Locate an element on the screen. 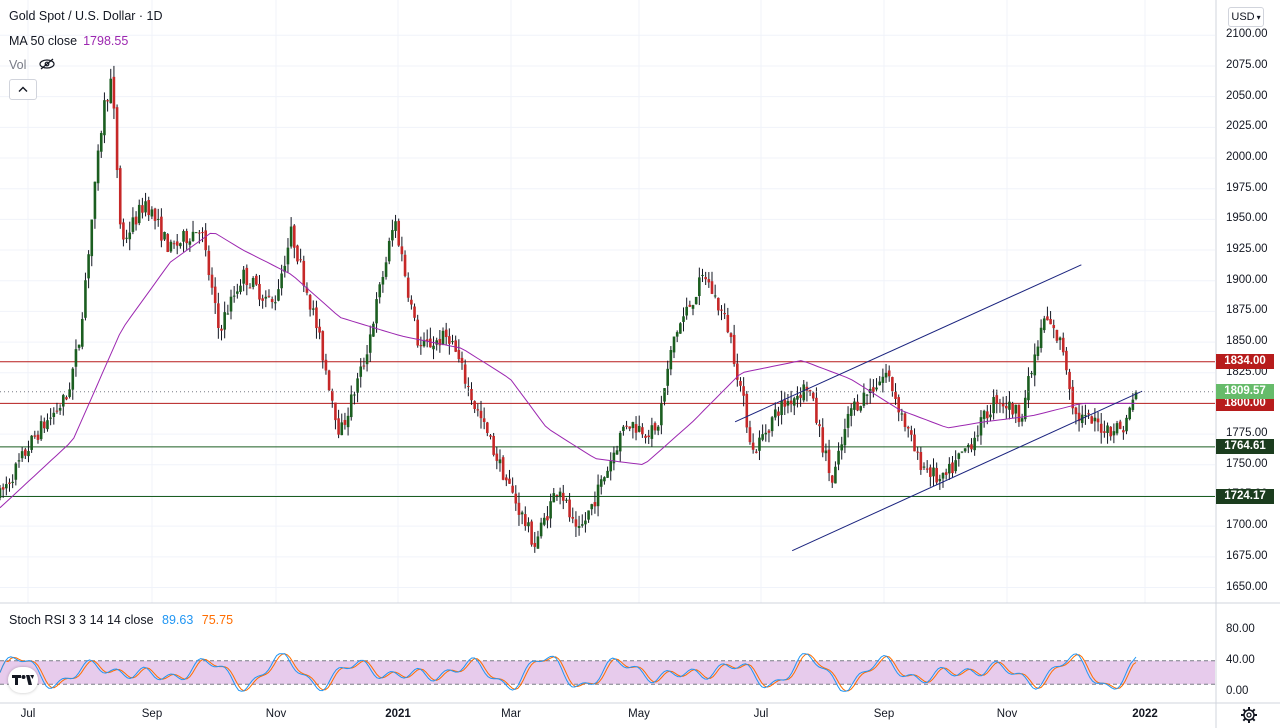  currency-selector: USD ▾ is located at coordinates (1246, 17).